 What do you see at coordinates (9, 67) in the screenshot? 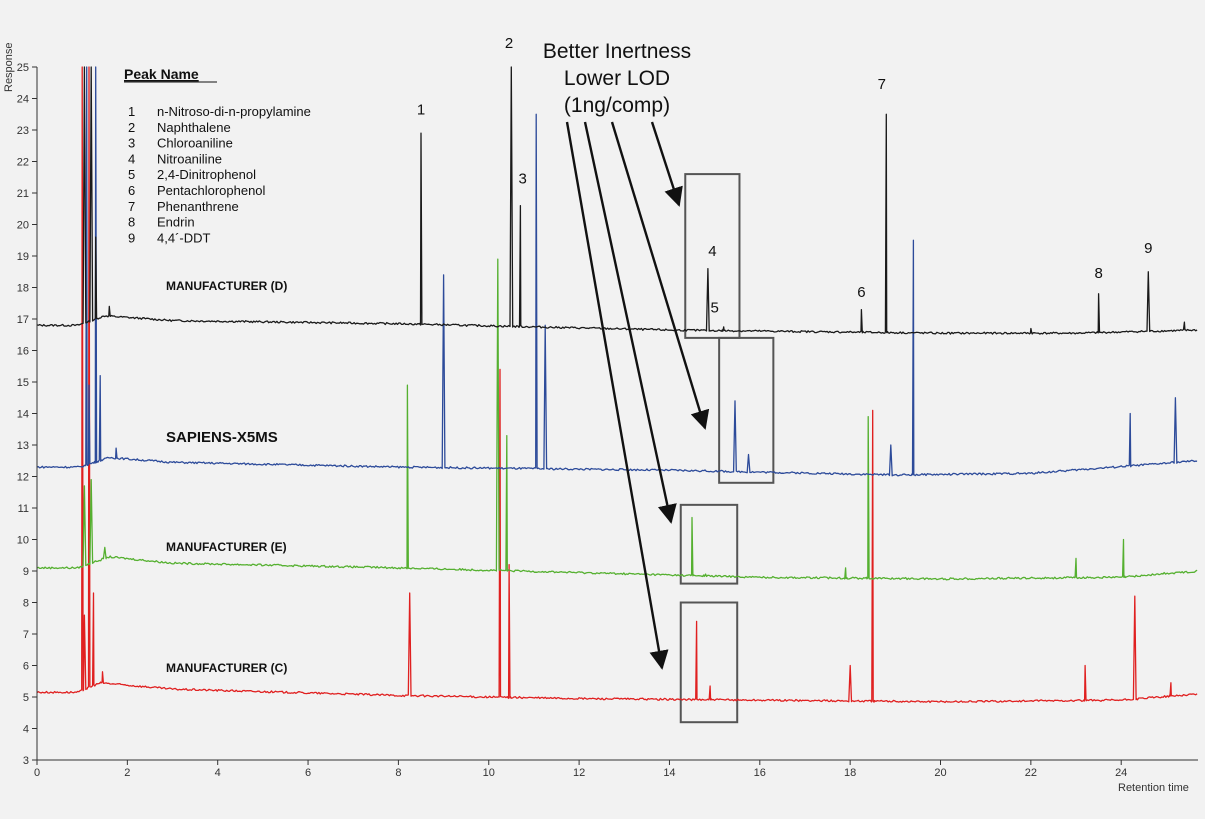
I see `y-axis-label: Response` at bounding box center [9, 67].